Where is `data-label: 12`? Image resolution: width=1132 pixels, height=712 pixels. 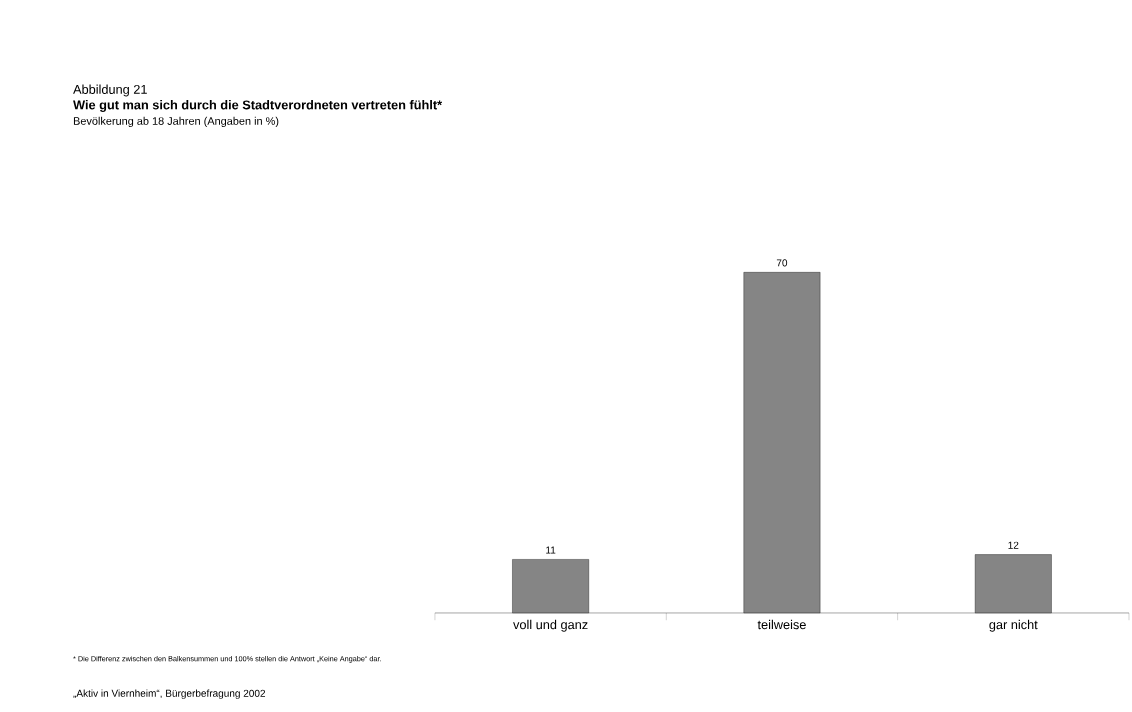 data-label: 12 is located at coordinates (1013, 545).